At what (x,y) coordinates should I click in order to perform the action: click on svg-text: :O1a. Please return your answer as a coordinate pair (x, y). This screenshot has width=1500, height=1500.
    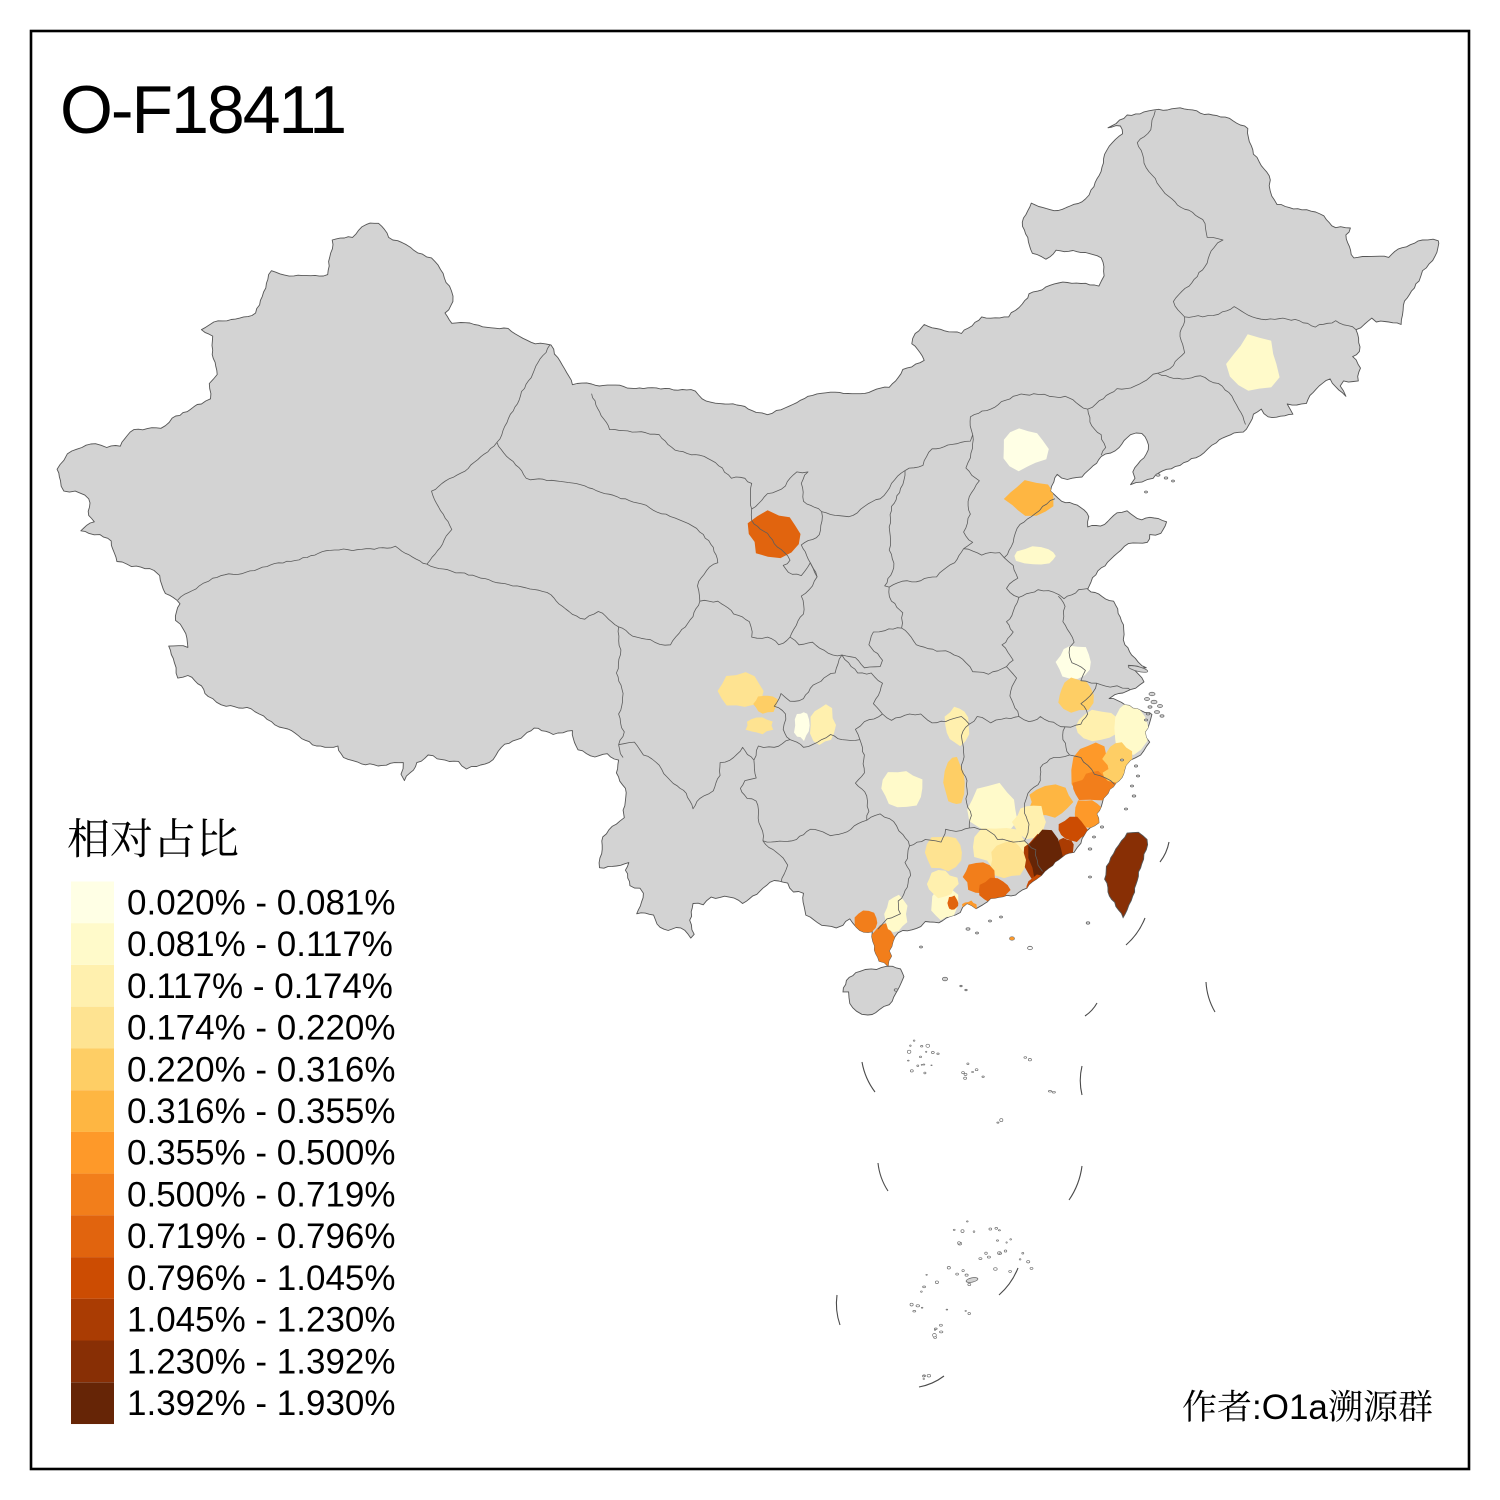
    Looking at the image, I should click on (1290, 1407).